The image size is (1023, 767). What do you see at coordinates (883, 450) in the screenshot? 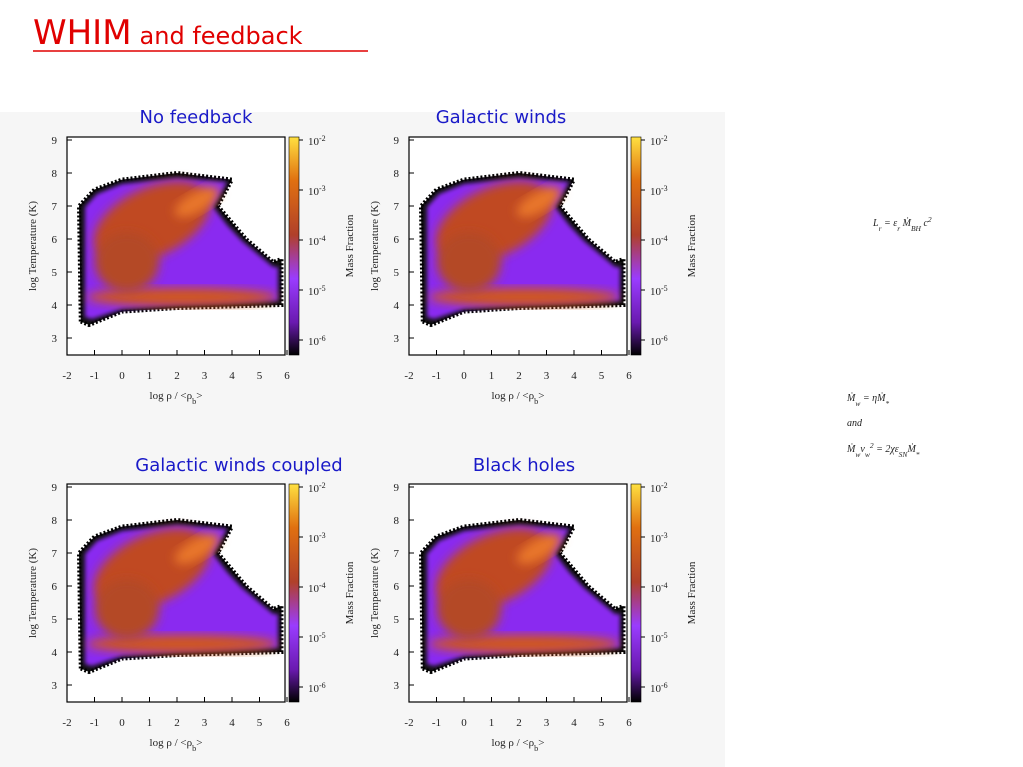
I see `equation: Ṁwvw2 = 2χεSNṀ*` at bounding box center [883, 450].